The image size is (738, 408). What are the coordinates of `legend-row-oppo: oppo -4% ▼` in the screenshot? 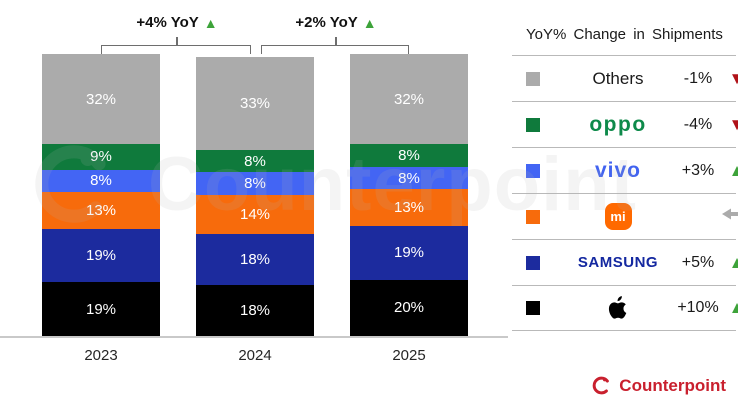 It's located at (625, 124).